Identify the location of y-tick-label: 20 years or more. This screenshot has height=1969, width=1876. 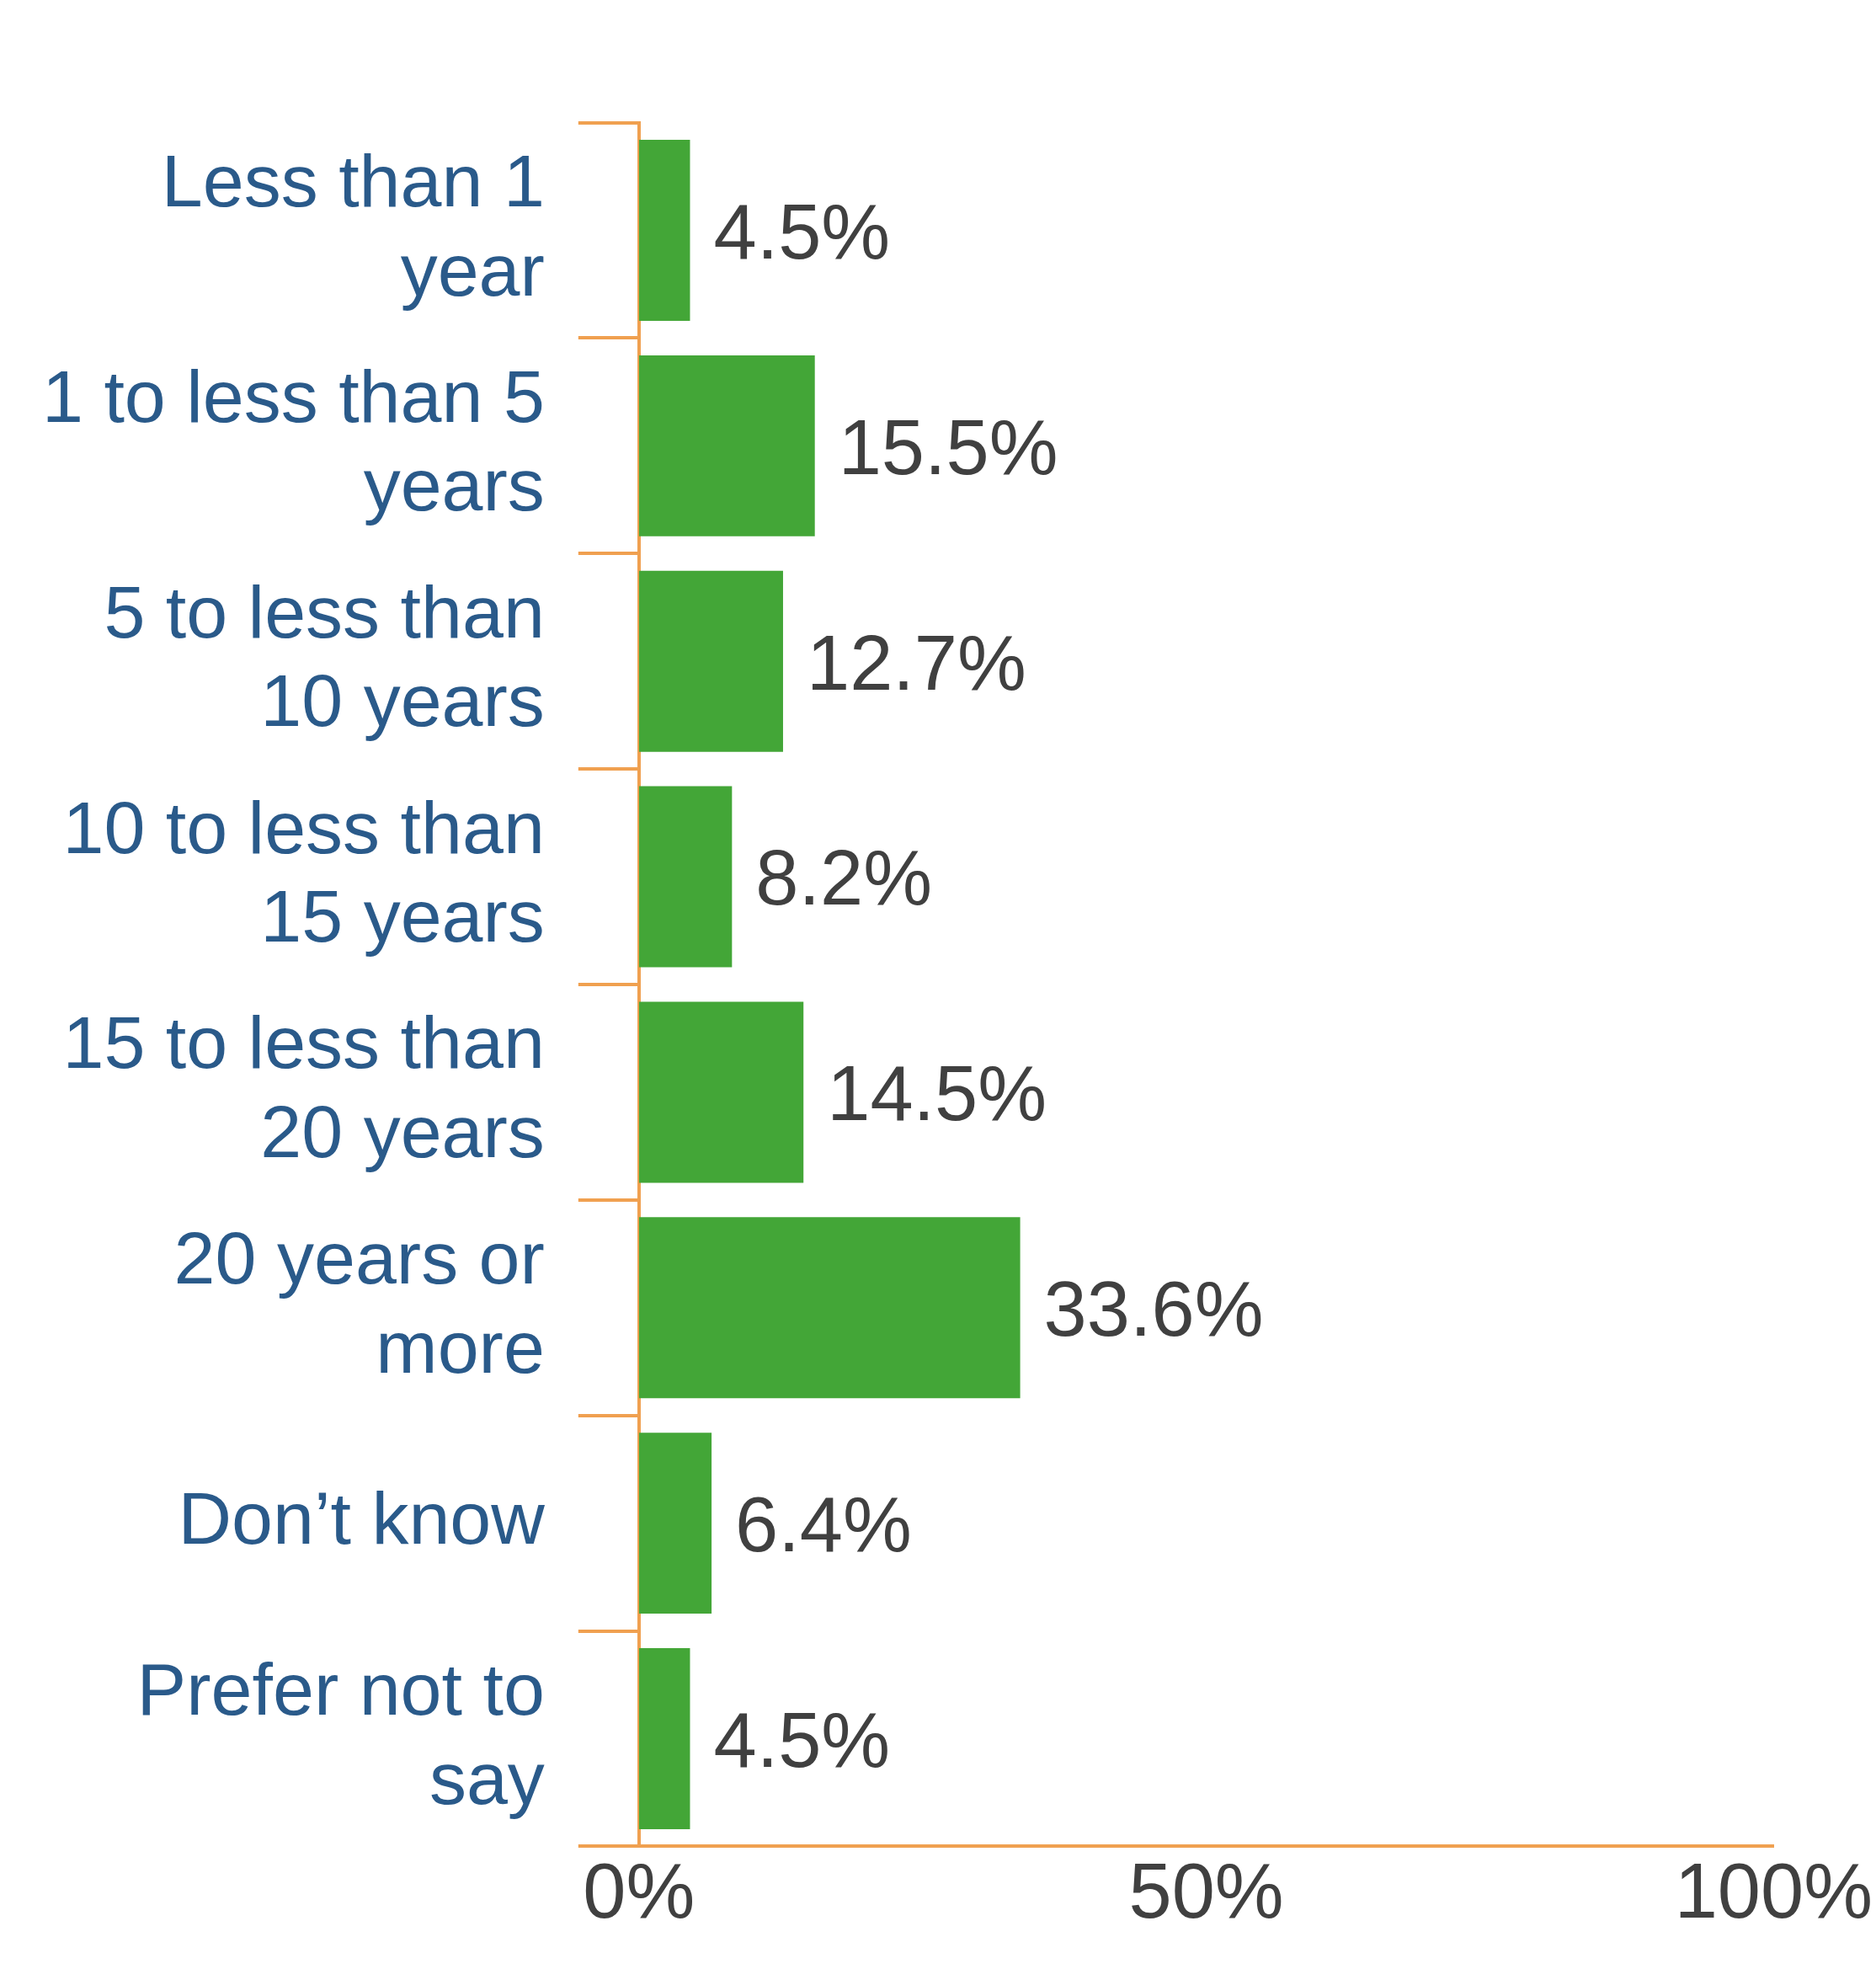
(359, 1303).